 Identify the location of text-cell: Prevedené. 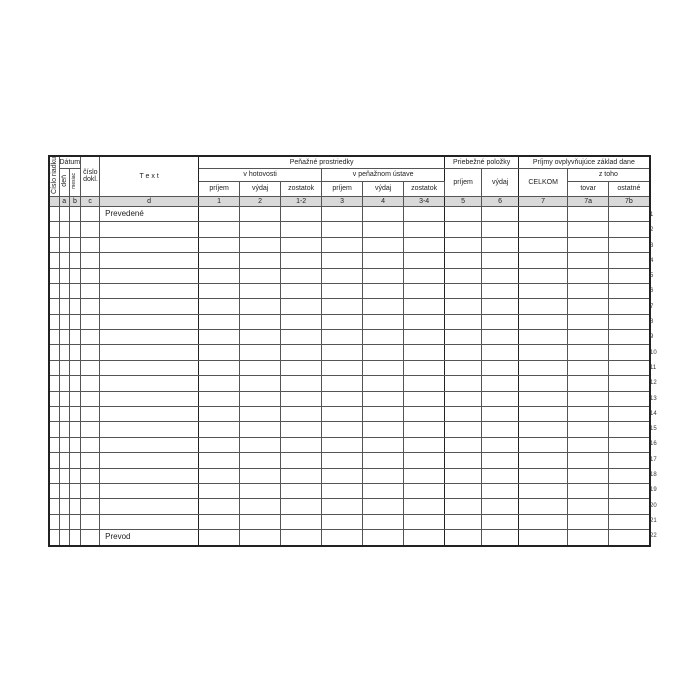
(149, 214).